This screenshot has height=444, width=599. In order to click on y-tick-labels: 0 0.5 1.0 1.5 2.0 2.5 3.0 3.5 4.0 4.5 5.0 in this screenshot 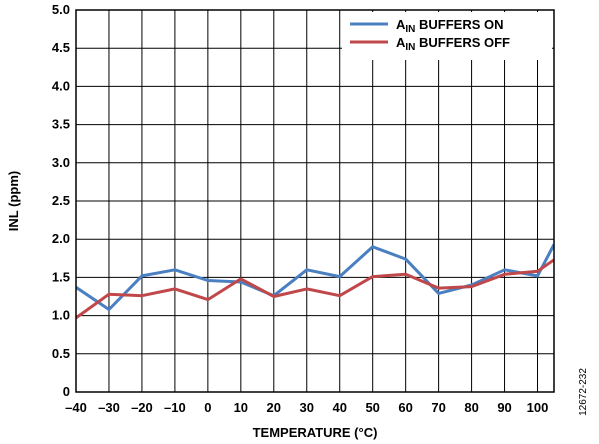, I will do `click(61, 200)`.